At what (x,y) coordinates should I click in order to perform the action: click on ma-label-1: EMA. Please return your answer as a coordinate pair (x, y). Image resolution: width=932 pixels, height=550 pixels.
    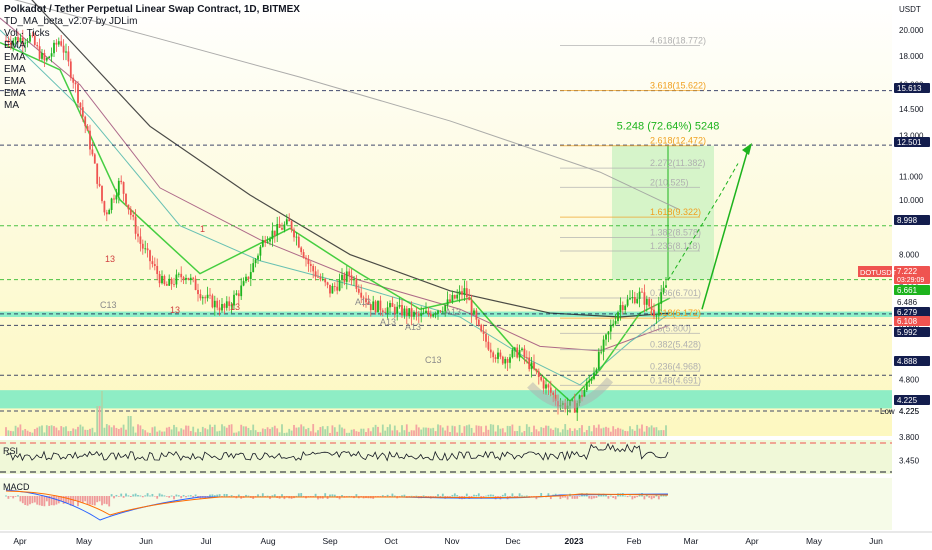
    Looking at the image, I should click on (15, 45).